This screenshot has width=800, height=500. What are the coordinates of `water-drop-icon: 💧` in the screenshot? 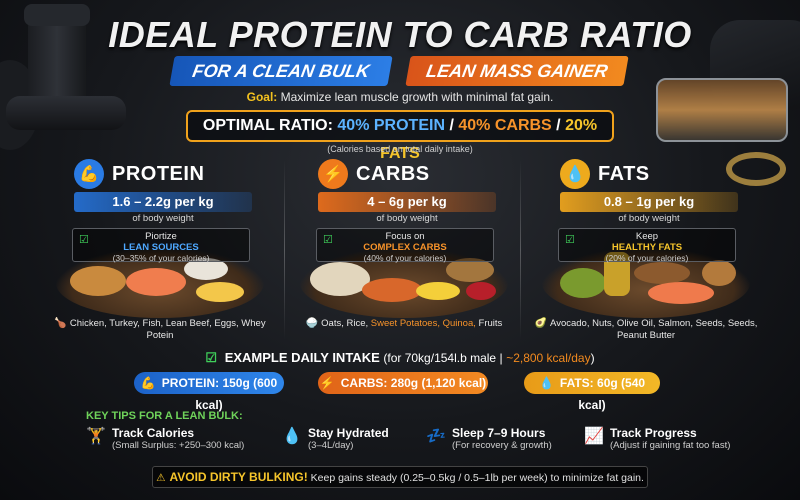 It's located at (292, 436).